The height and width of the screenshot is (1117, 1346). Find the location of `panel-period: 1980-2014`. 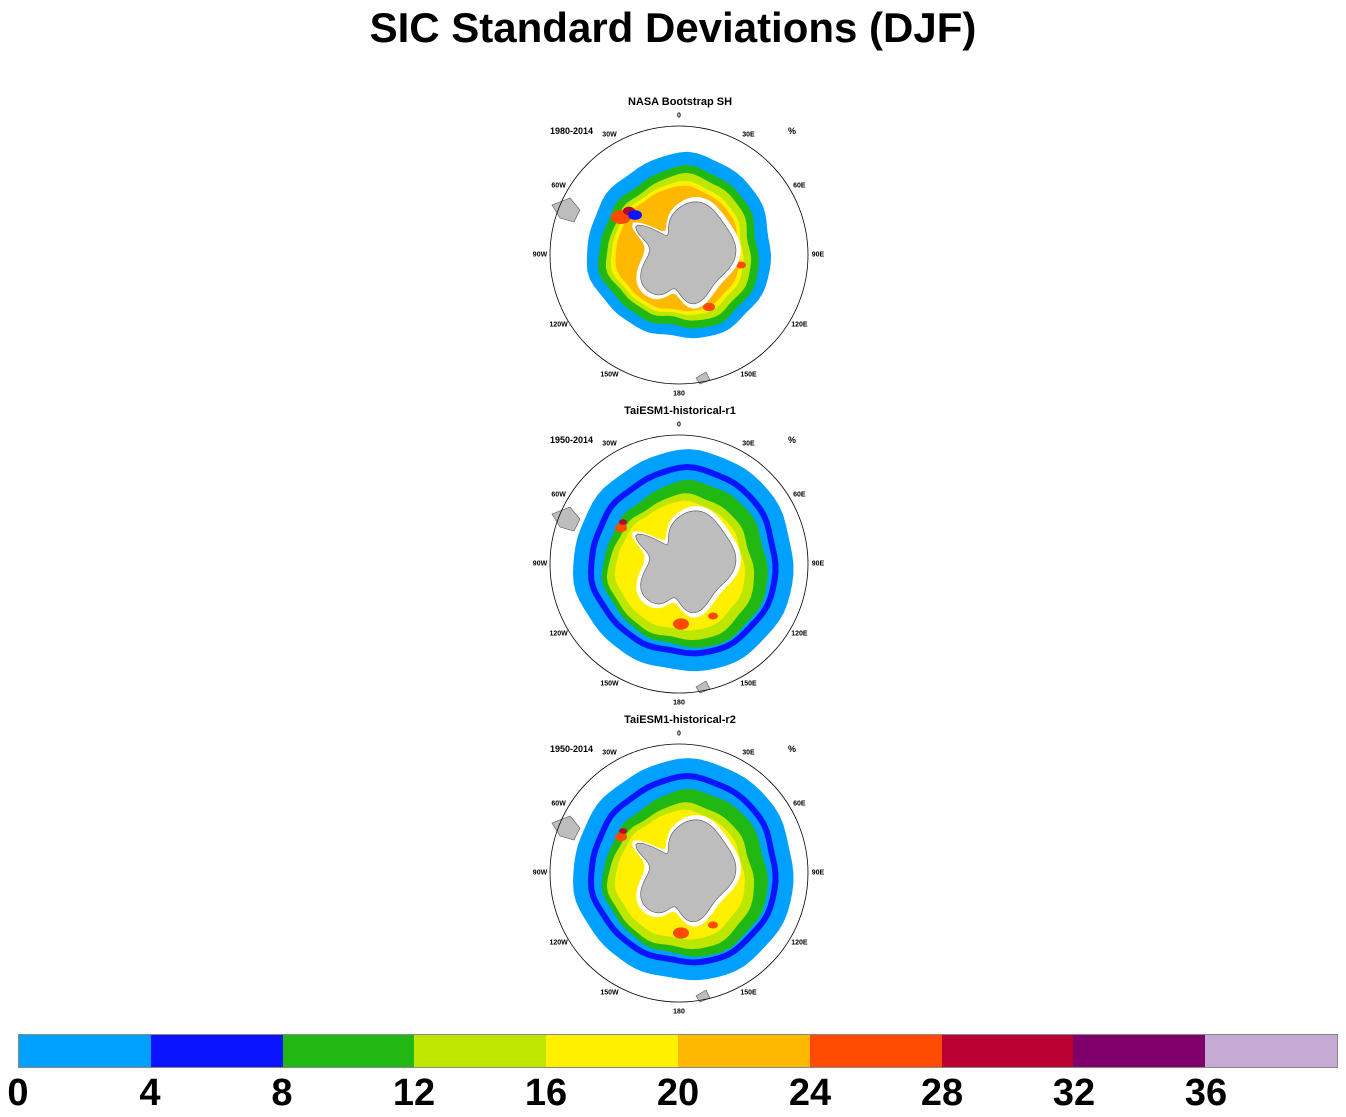

panel-period: 1980-2014 is located at coordinates (572, 131).